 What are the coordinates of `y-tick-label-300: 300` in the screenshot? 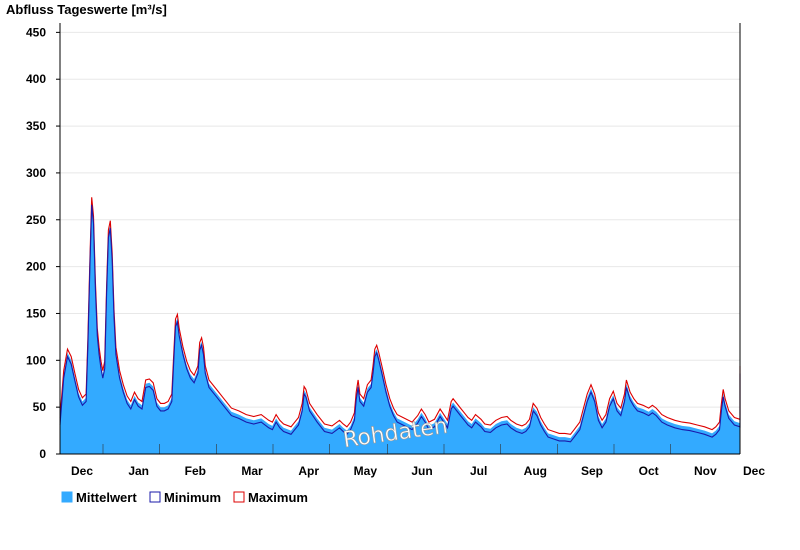 It's located at (36, 173).